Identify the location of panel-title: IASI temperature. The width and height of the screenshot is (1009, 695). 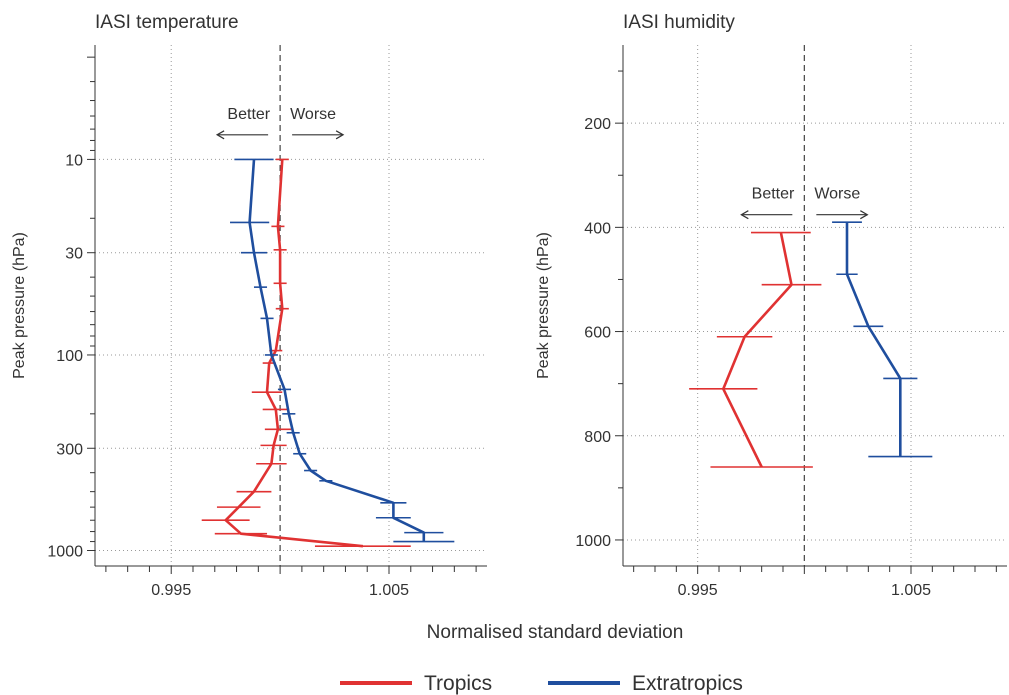
(167, 22).